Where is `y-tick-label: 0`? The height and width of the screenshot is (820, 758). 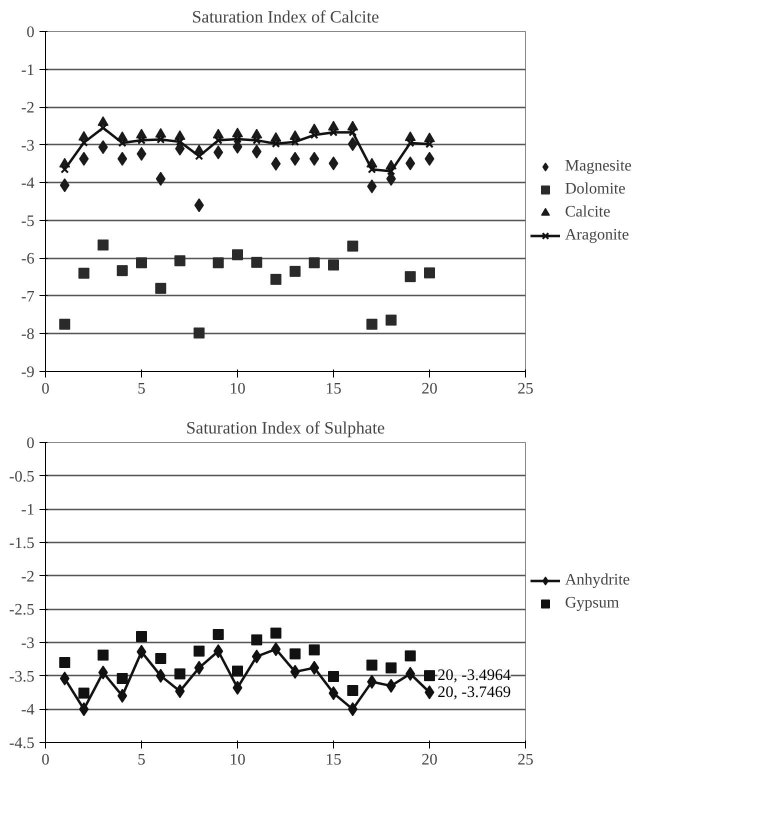 y-tick-label: 0 is located at coordinates (30, 32).